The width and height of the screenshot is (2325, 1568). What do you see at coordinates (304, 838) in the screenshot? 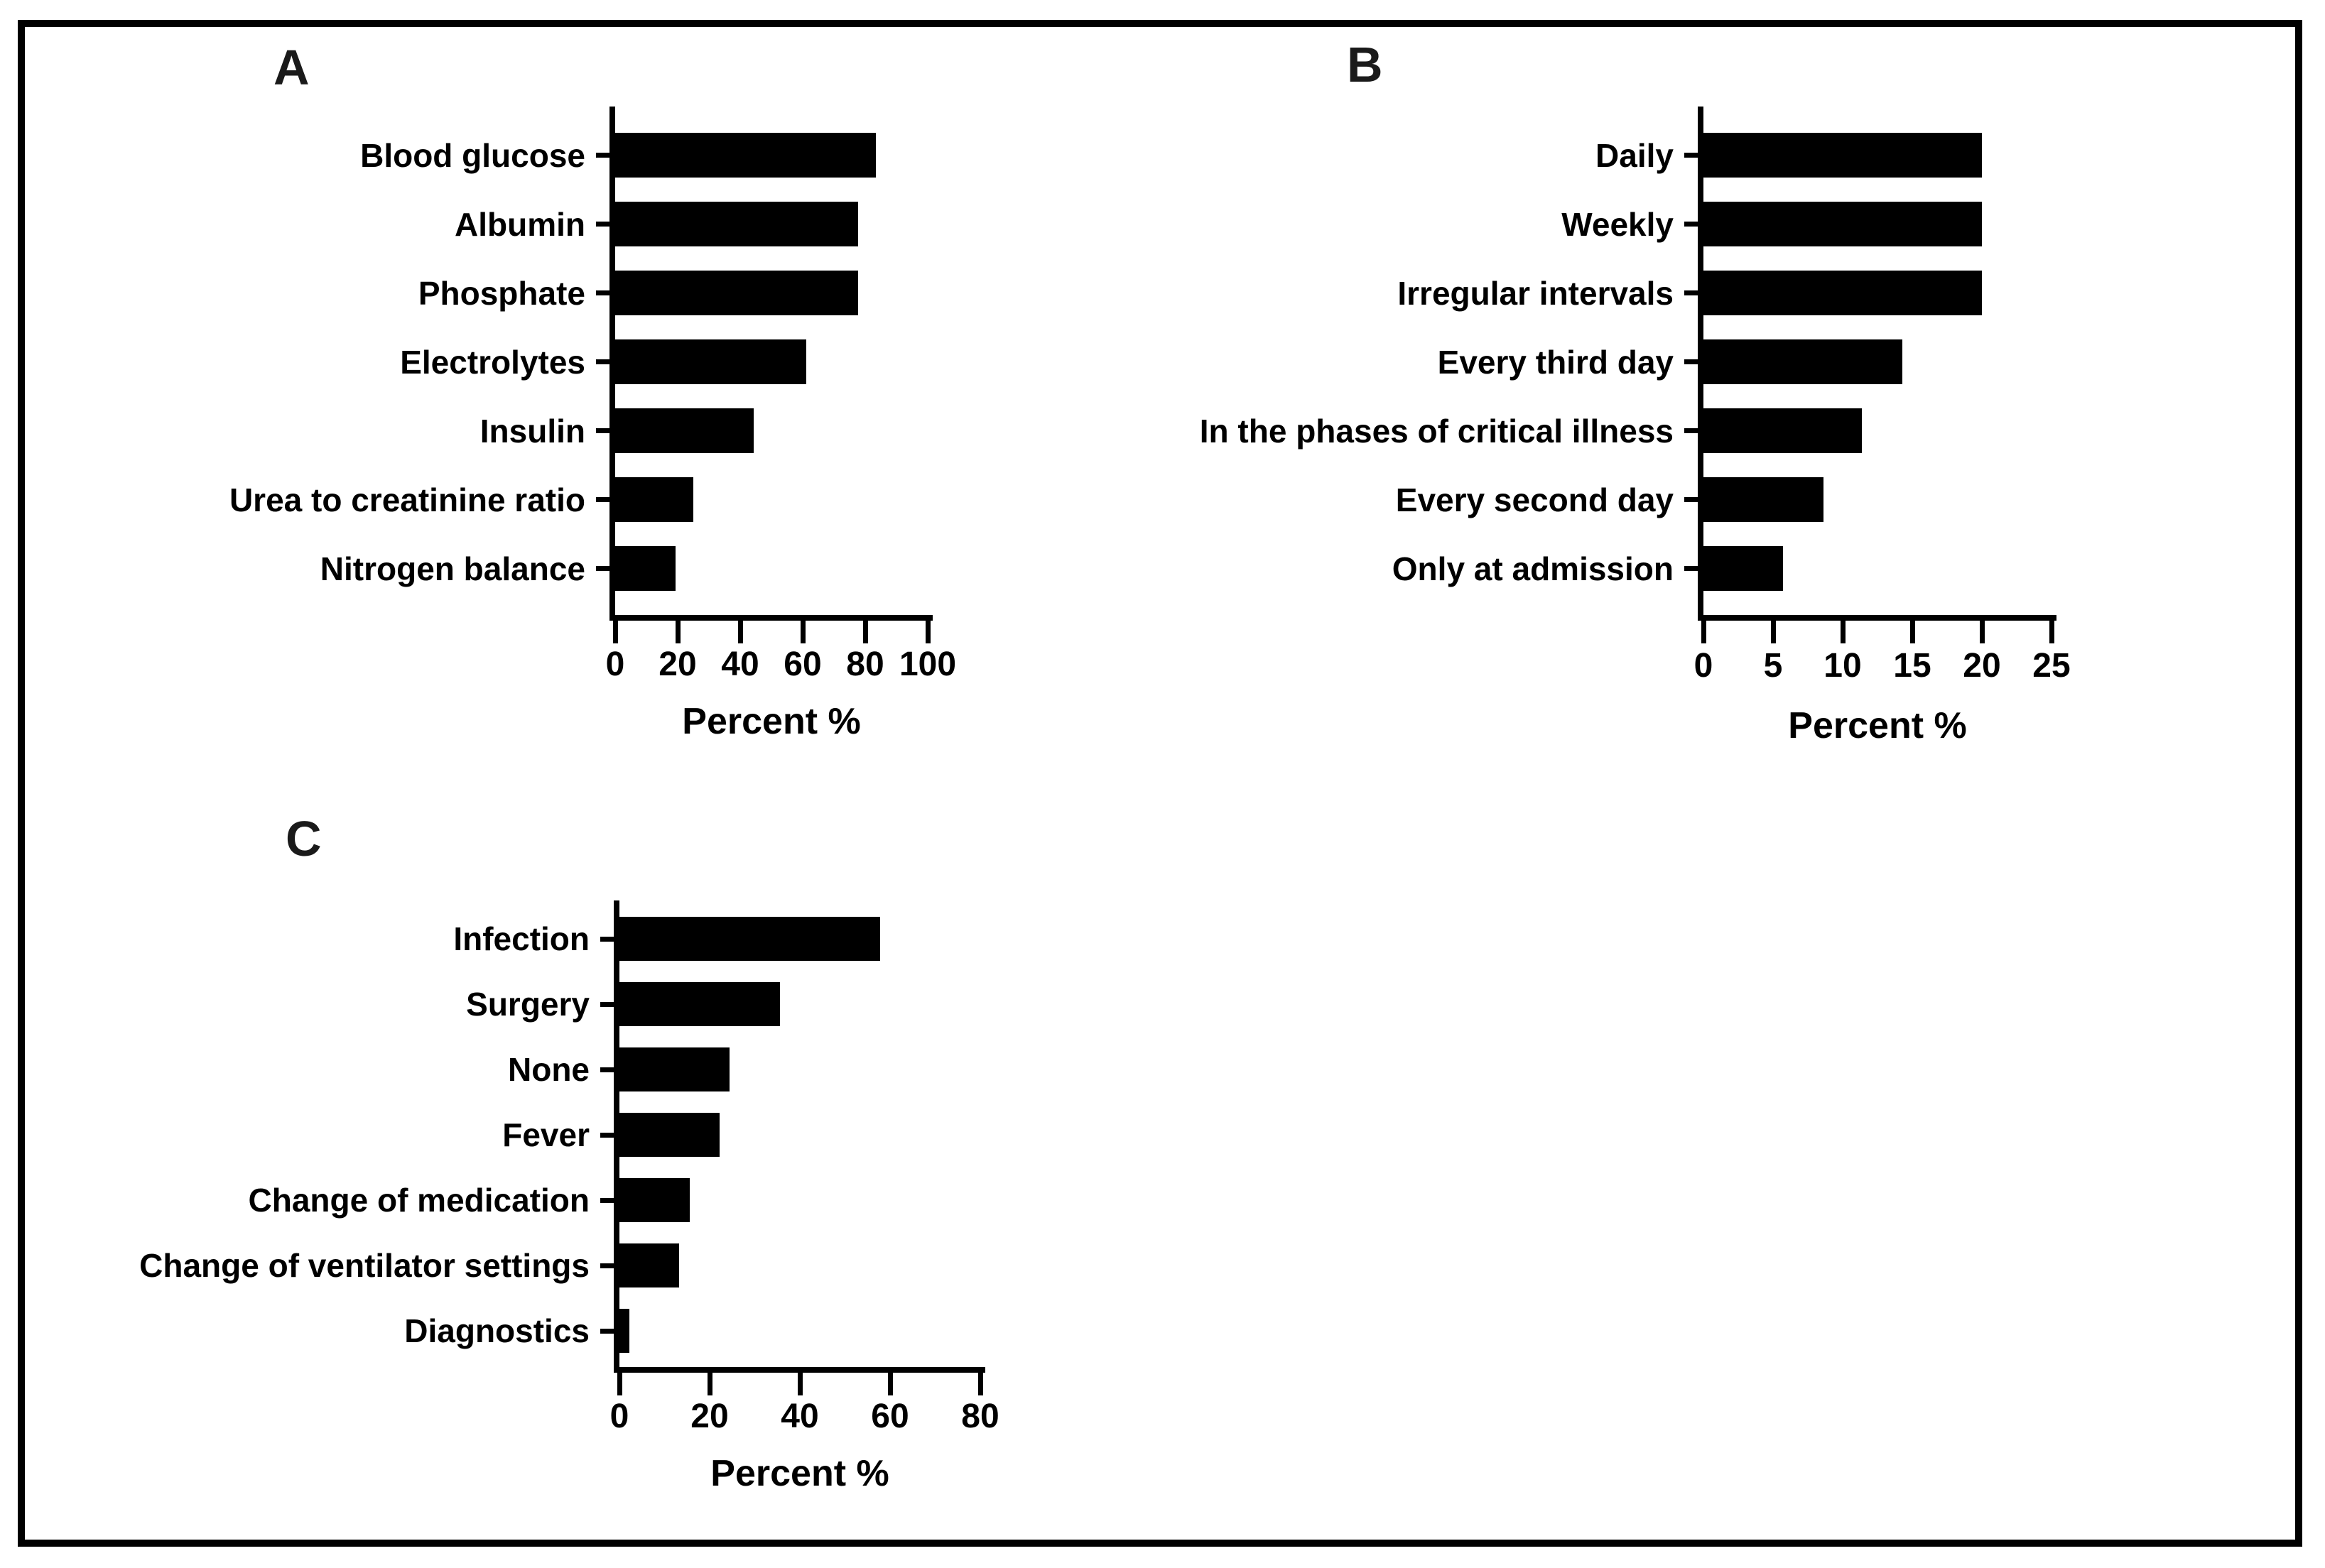
I see `panel-letter-c: C` at bounding box center [304, 838].